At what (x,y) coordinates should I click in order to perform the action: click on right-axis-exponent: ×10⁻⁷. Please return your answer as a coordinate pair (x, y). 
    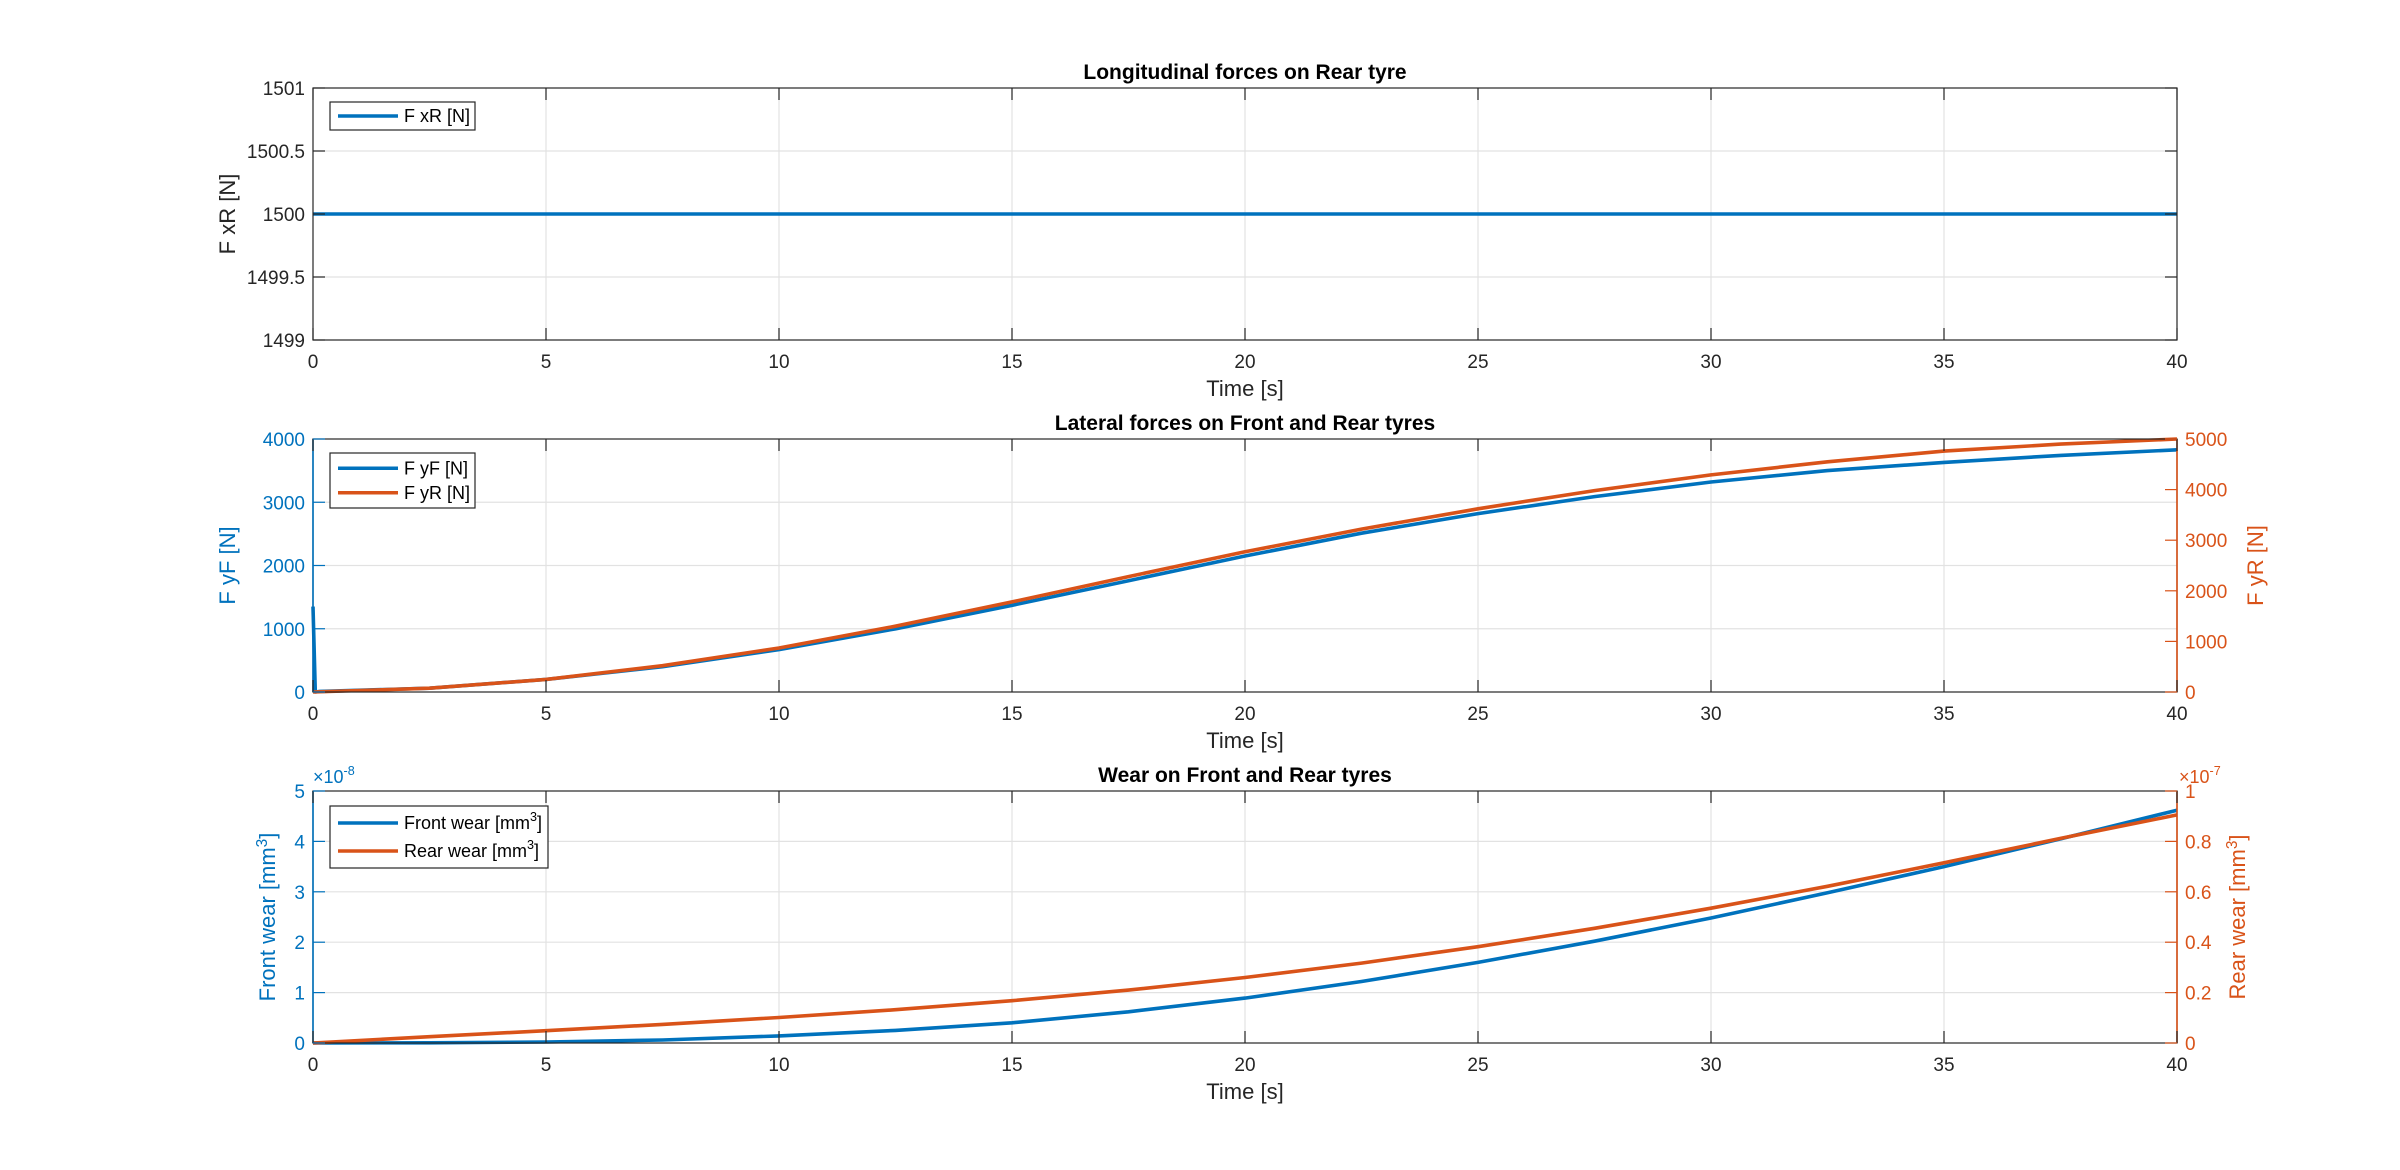
    Looking at the image, I should click on (2200, 775).